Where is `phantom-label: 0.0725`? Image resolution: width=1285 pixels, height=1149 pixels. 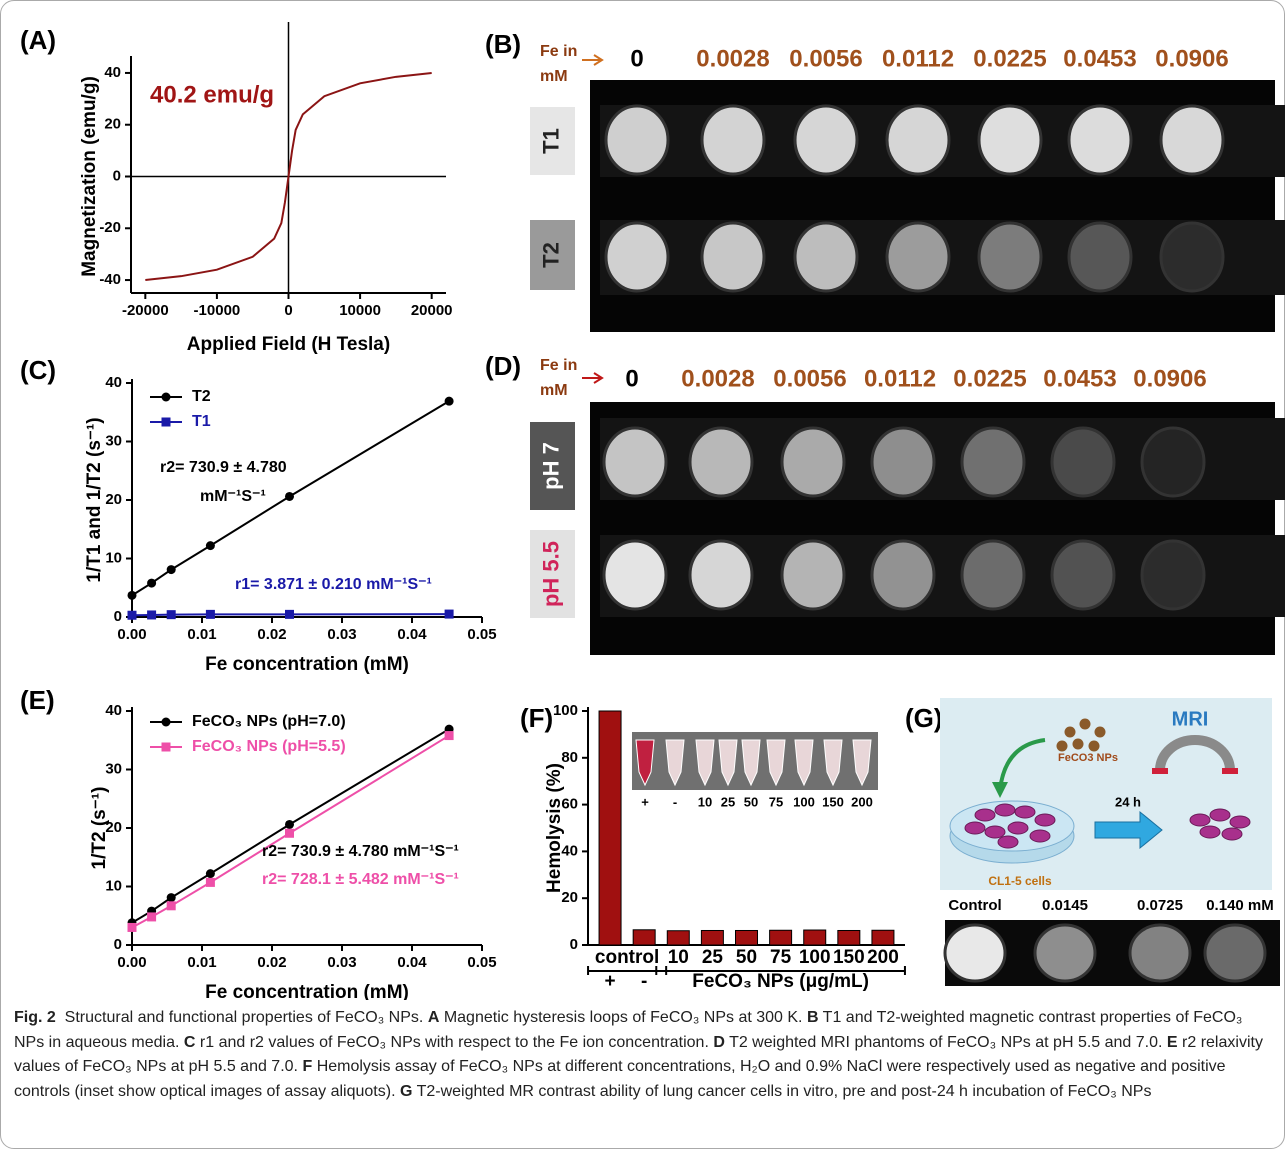
phantom-label: 0.0725 is located at coordinates (1160, 905).